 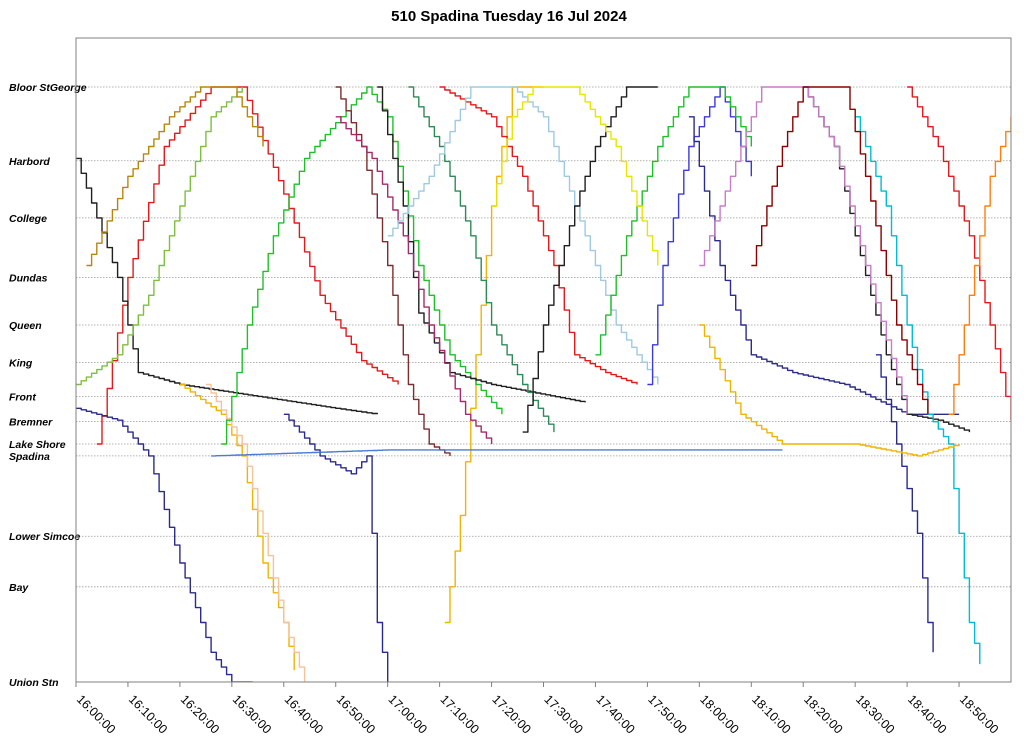 What do you see at coordinates (44, 537) in the screenshot?
I see `stop-label: Lower Simcoe` at bounding box center [44, 537].